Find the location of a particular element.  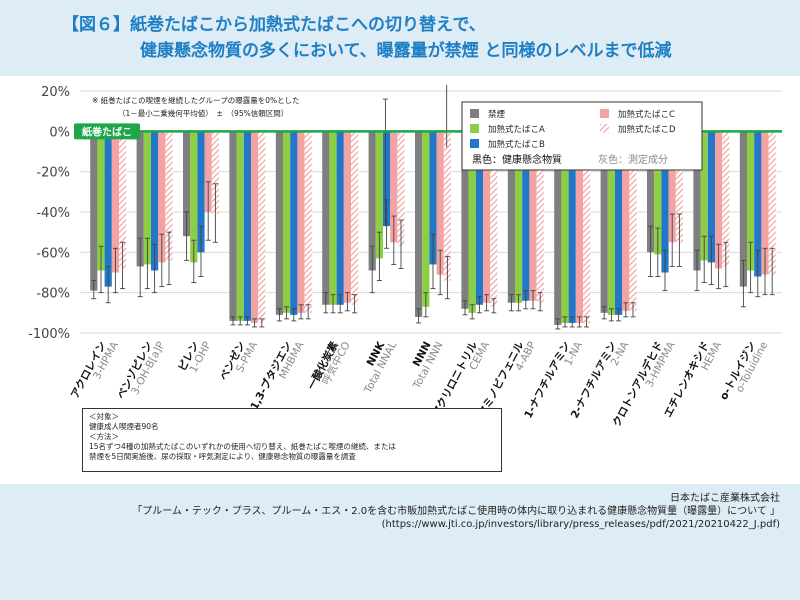

note-line-2: （1－最小二乗幾何平均値） ± （95%信頼区間） is located at coordinates (203, 113).